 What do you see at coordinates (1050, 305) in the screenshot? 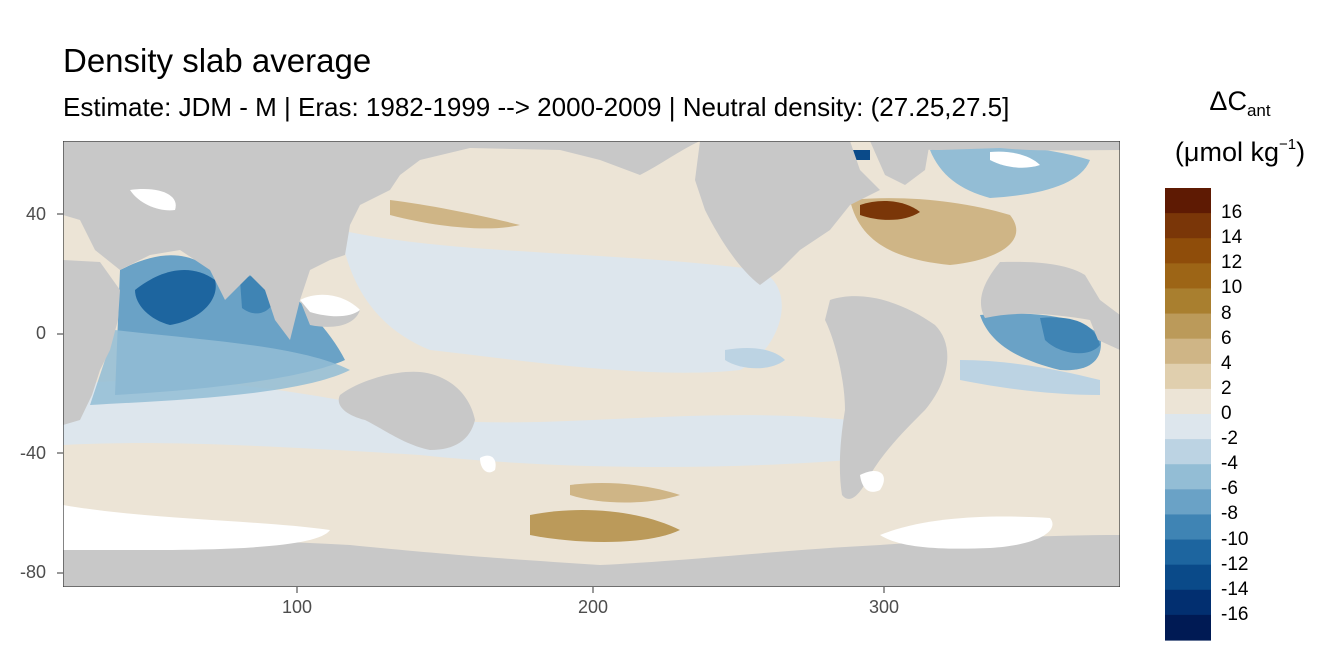
I see `west-africa-landmass` at bounding box center [1050, 305].